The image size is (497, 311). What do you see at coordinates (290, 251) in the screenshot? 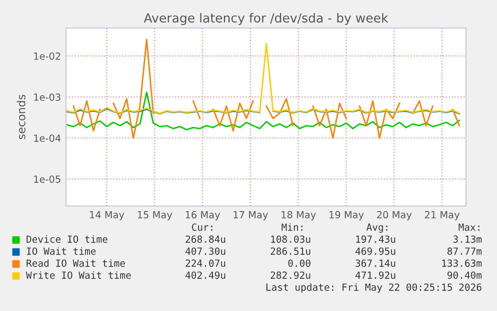
I see `text: 286.51u` at bounding box center [290, 251].